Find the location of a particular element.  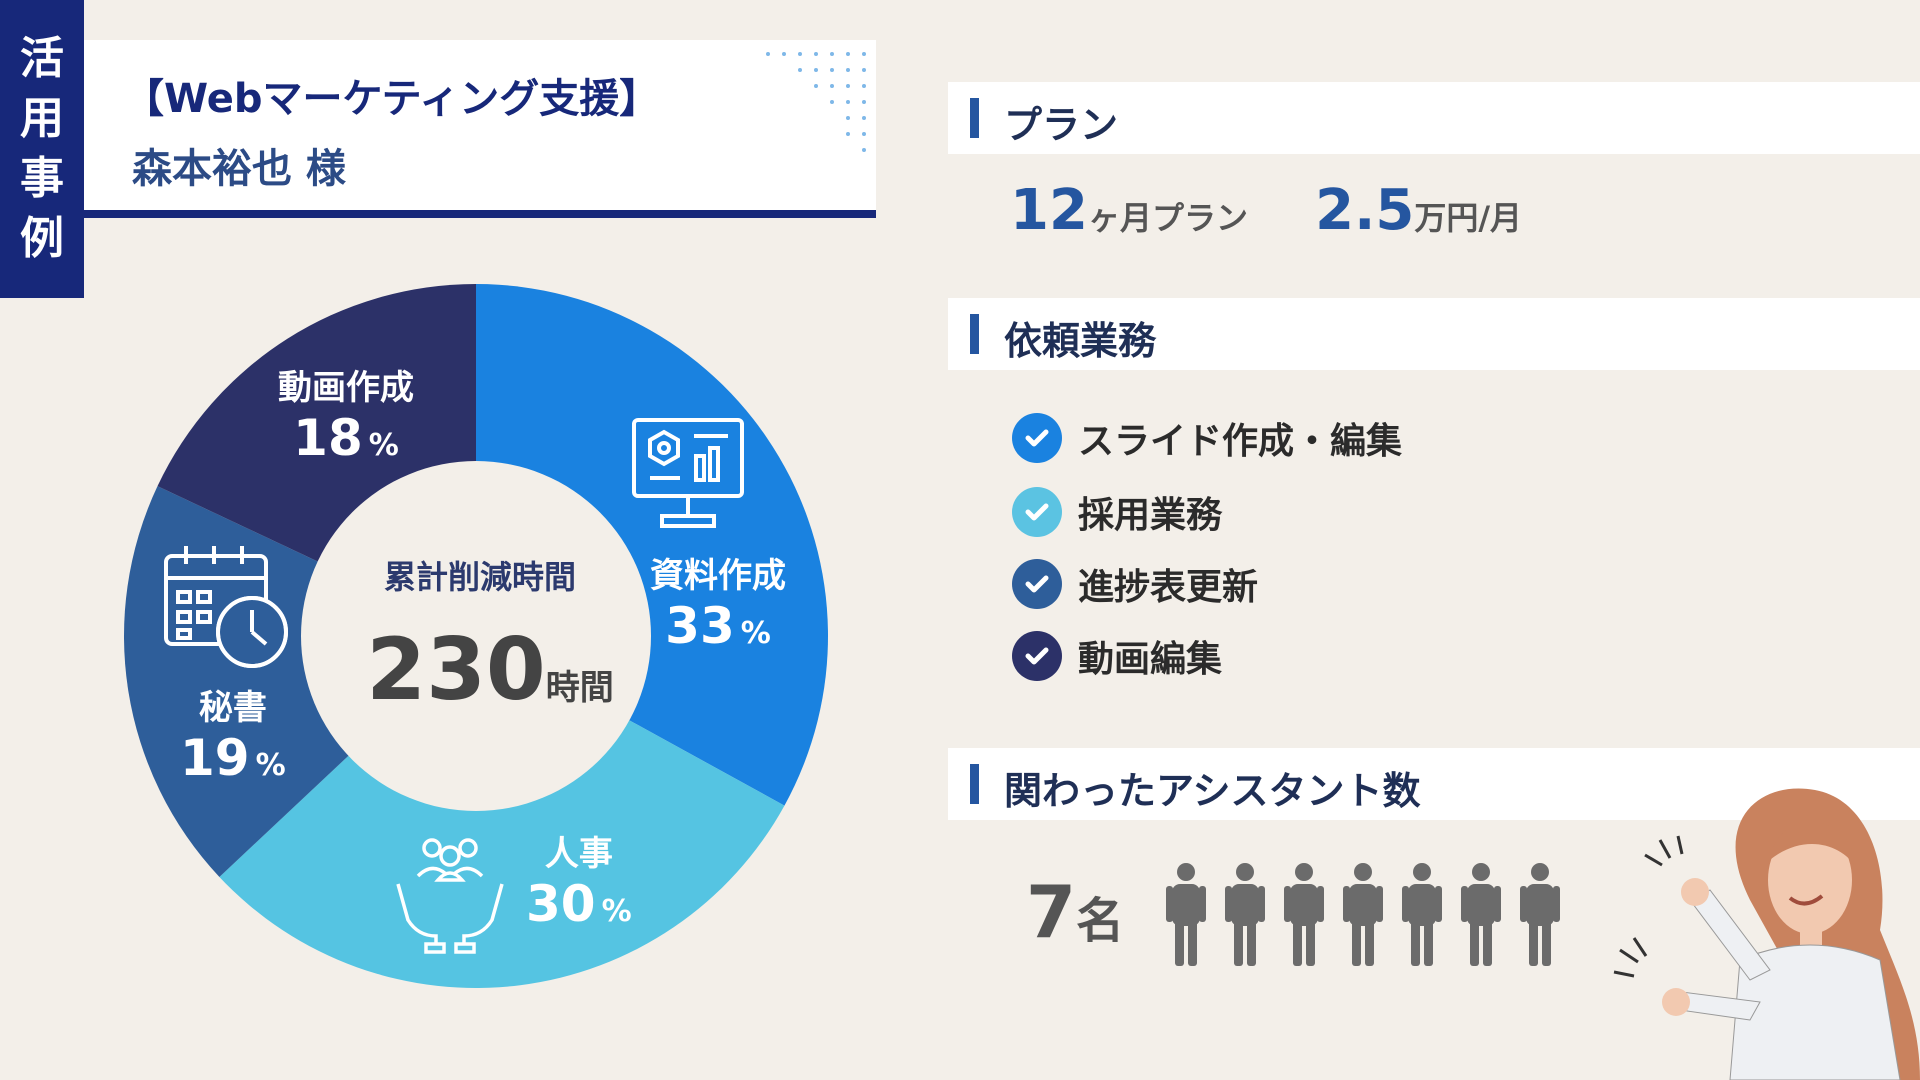

task-label: スライド作成・編集 is located at coordinates (1240, 441).